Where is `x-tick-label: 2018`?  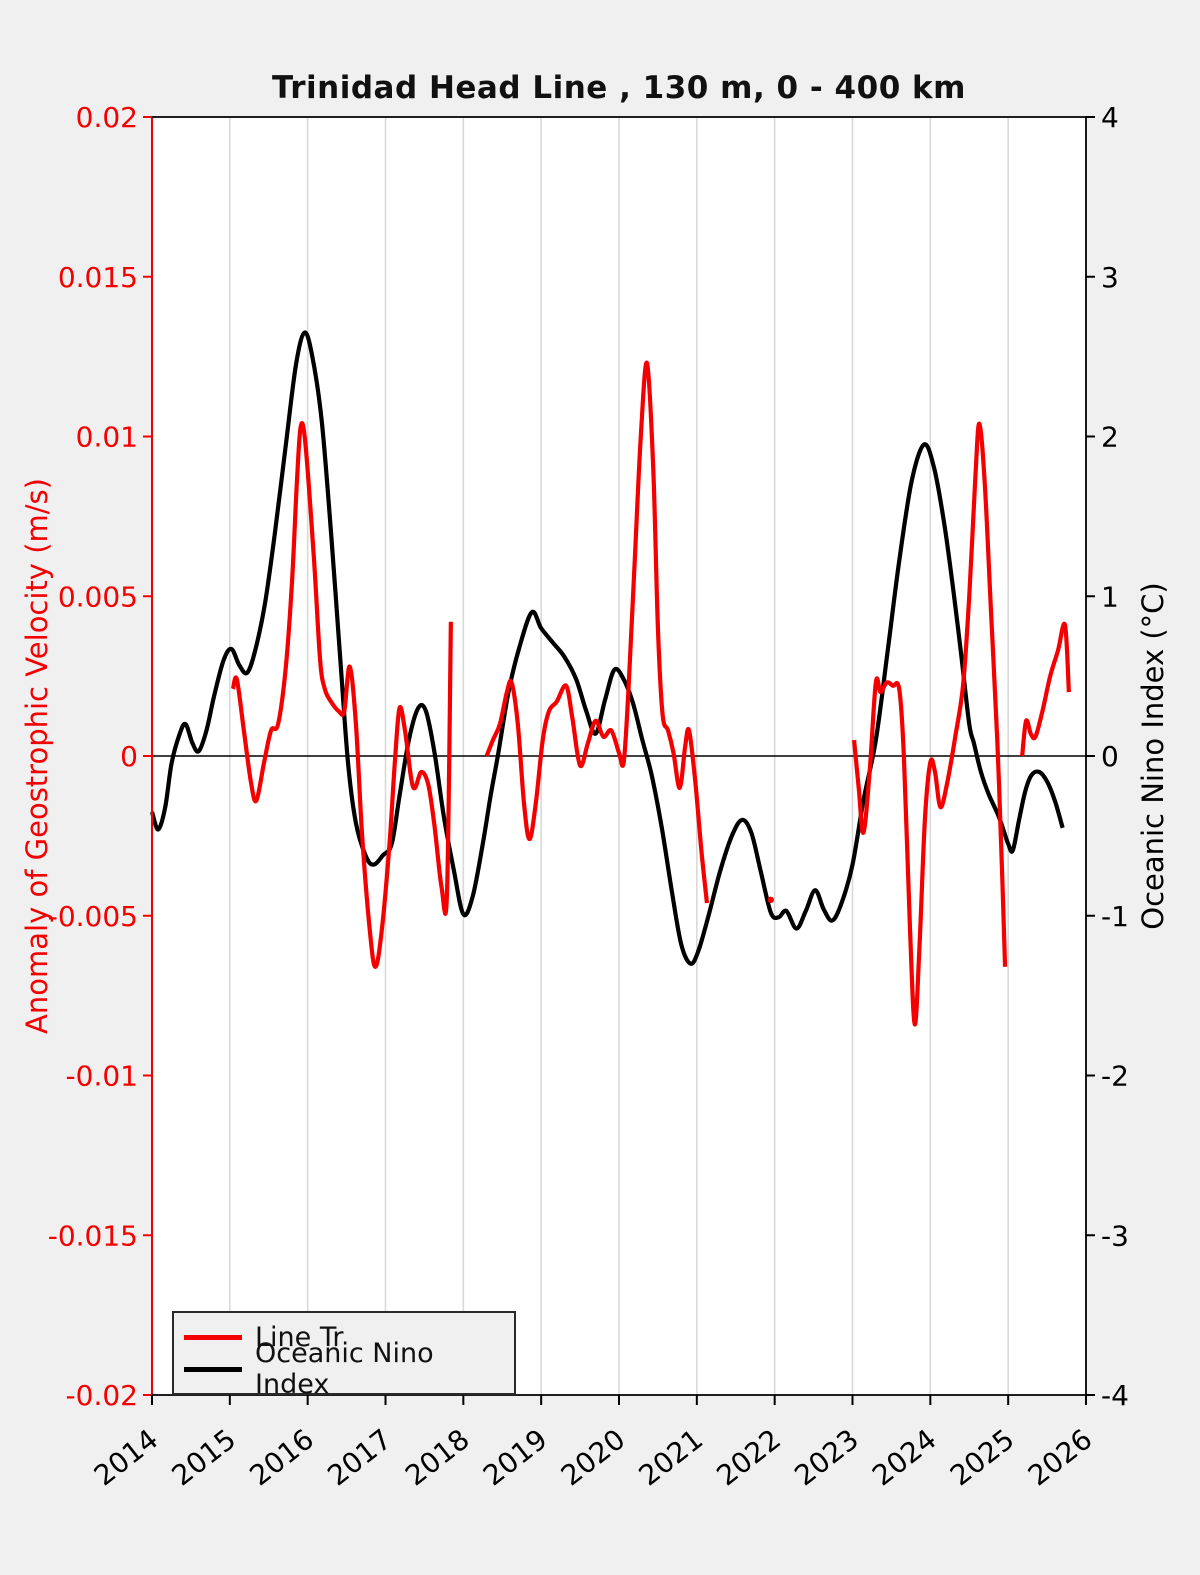 x-tick-label: 2018 is located at coordinates (437, 1458).